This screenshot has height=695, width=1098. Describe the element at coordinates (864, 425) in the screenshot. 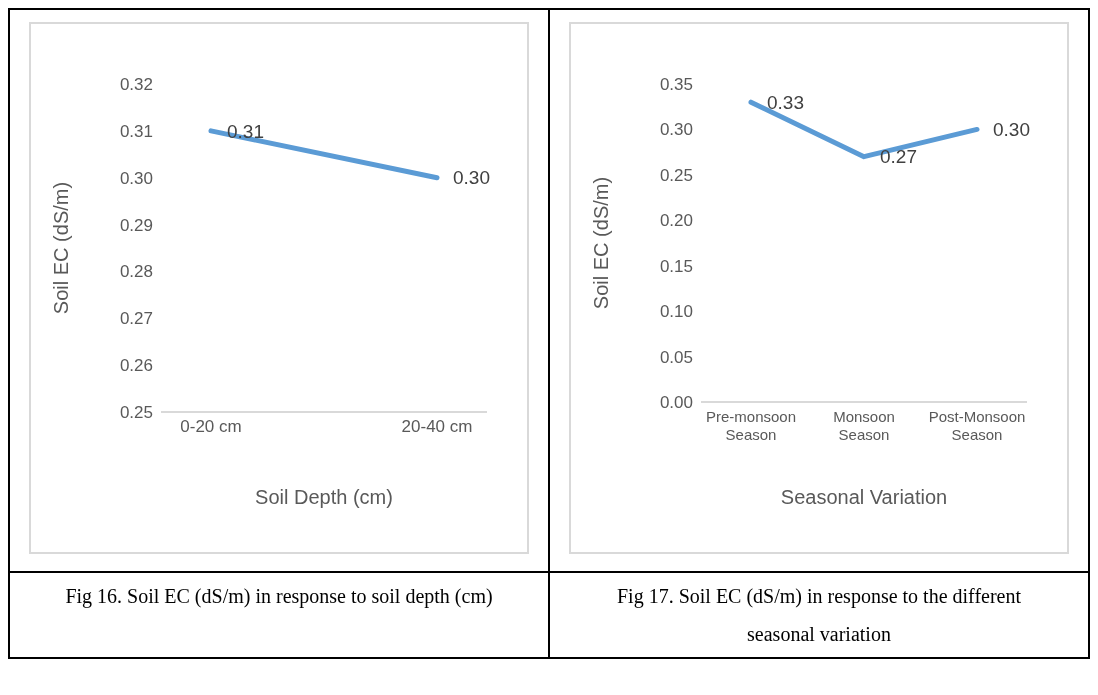

I see `x-tick-label: Monsoon Season` at that location.